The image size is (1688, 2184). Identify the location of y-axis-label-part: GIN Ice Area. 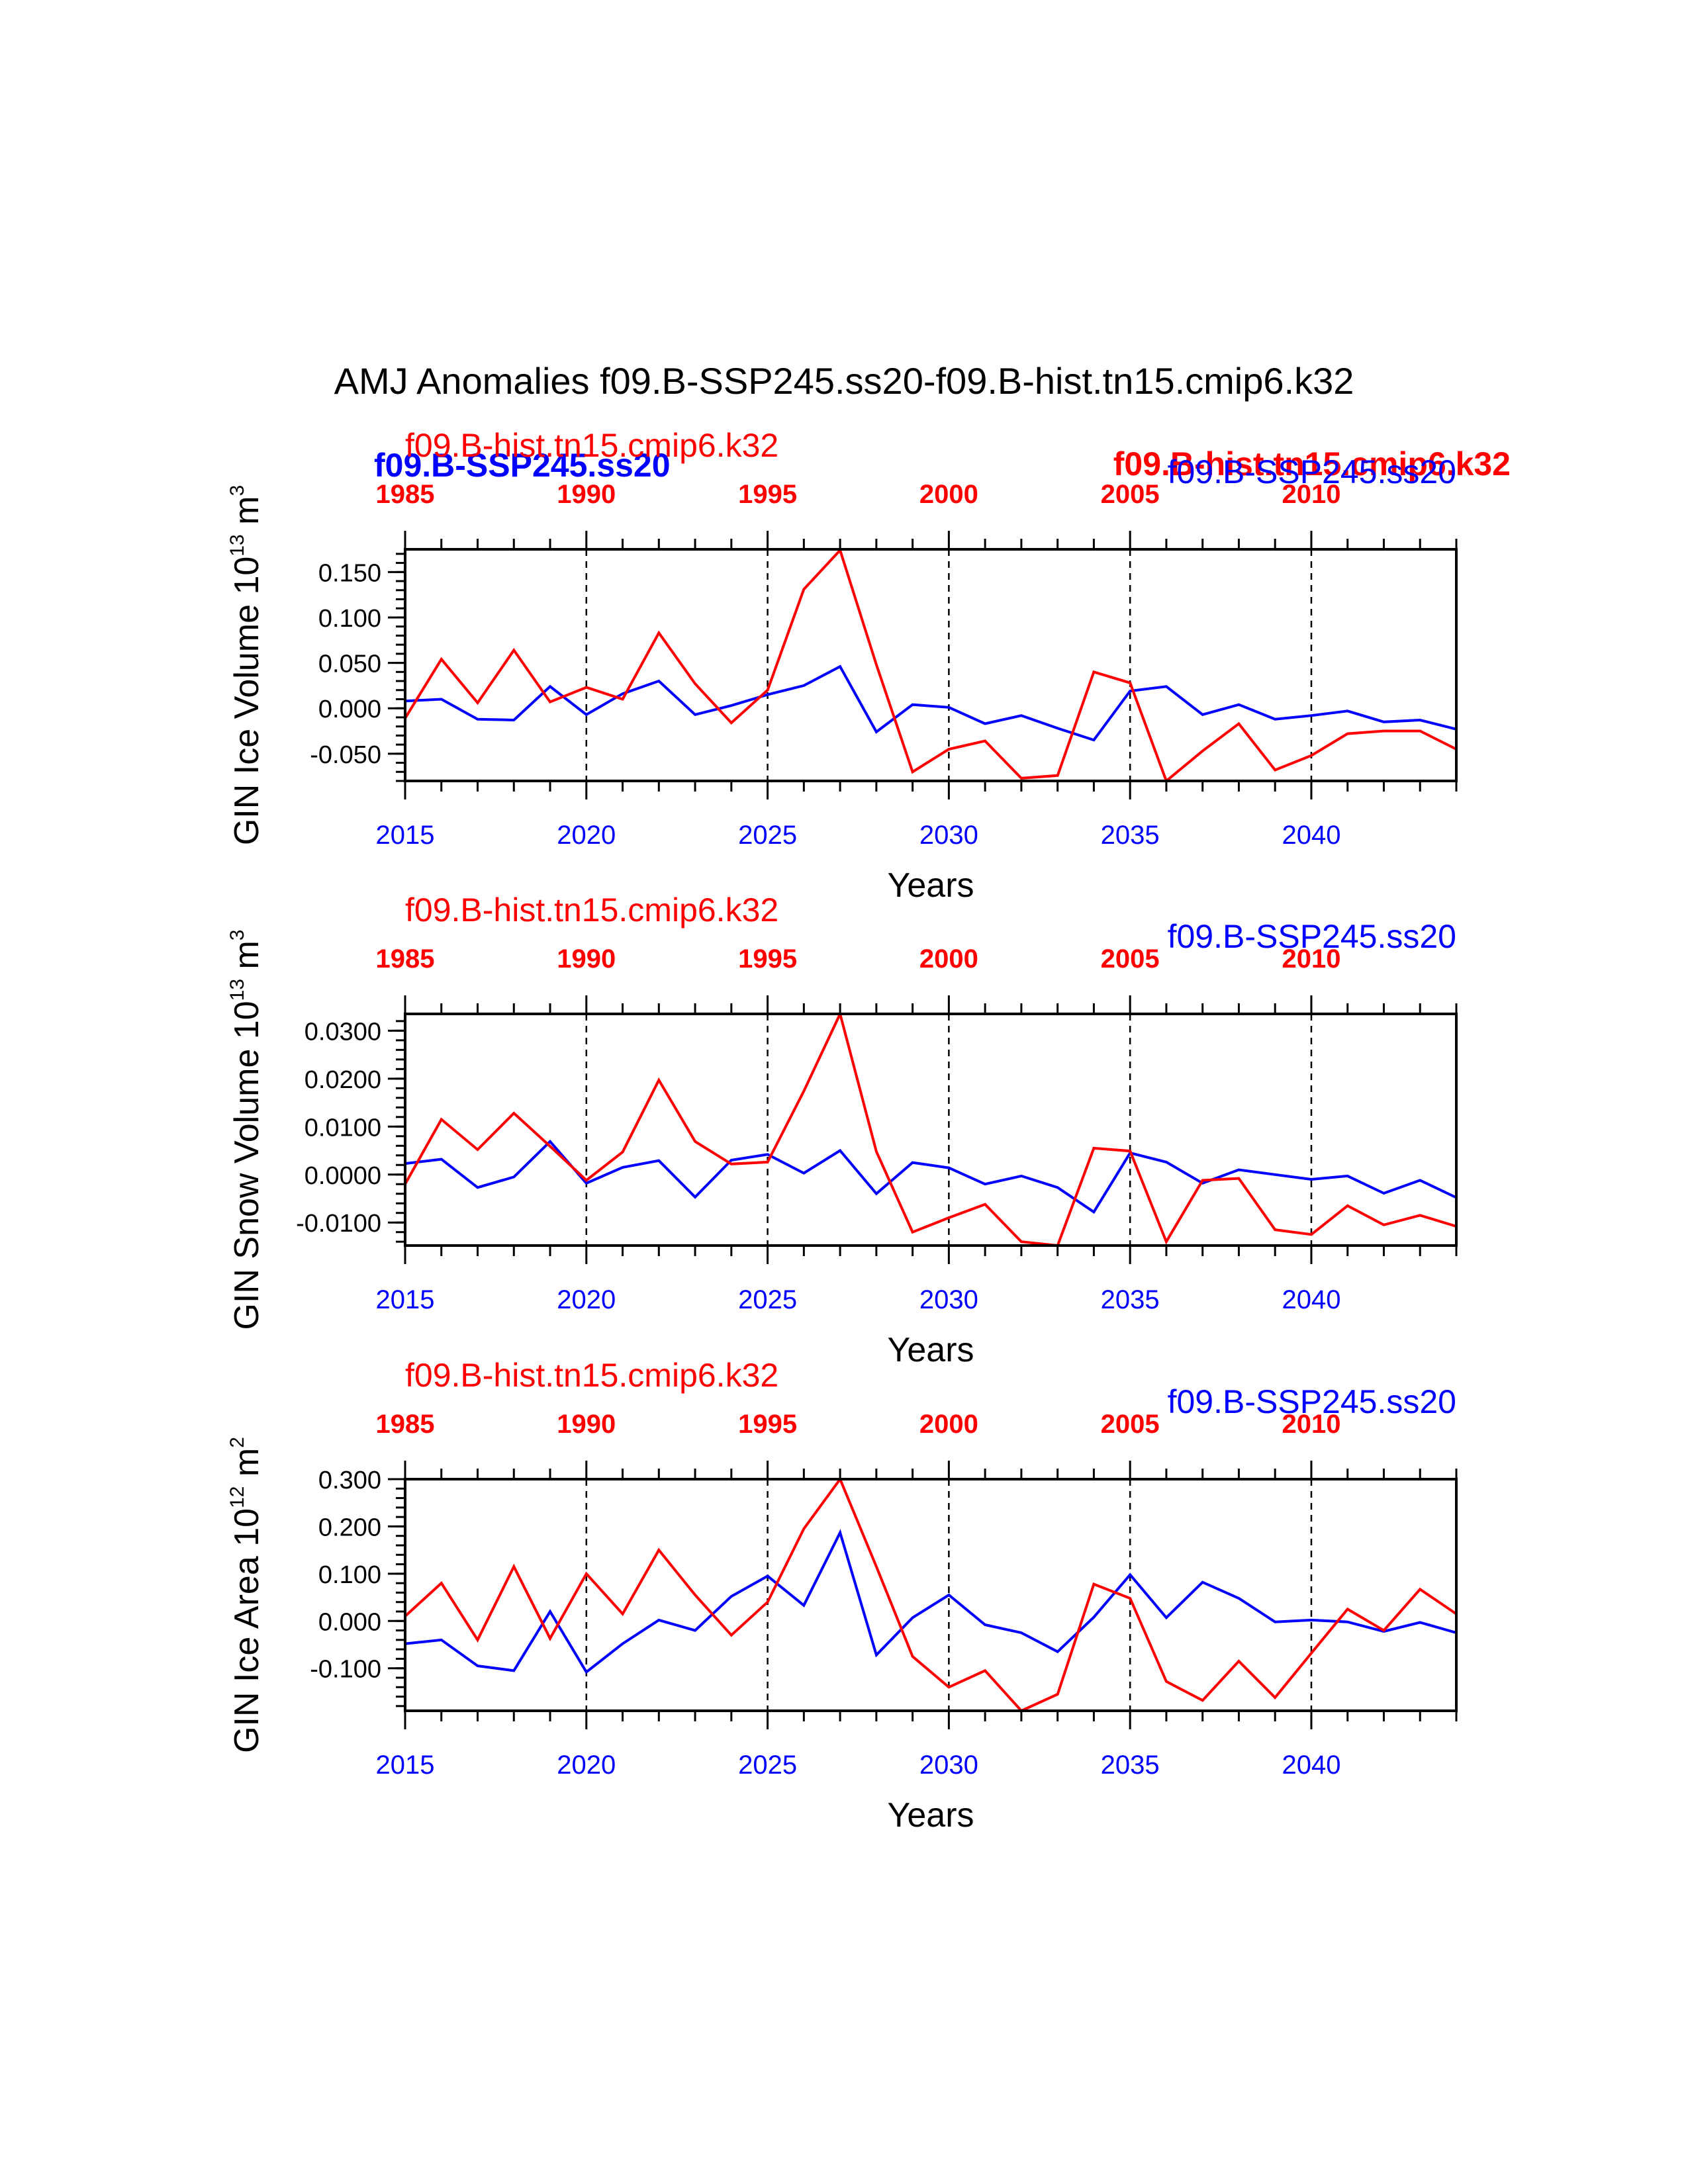
(247, 1650).